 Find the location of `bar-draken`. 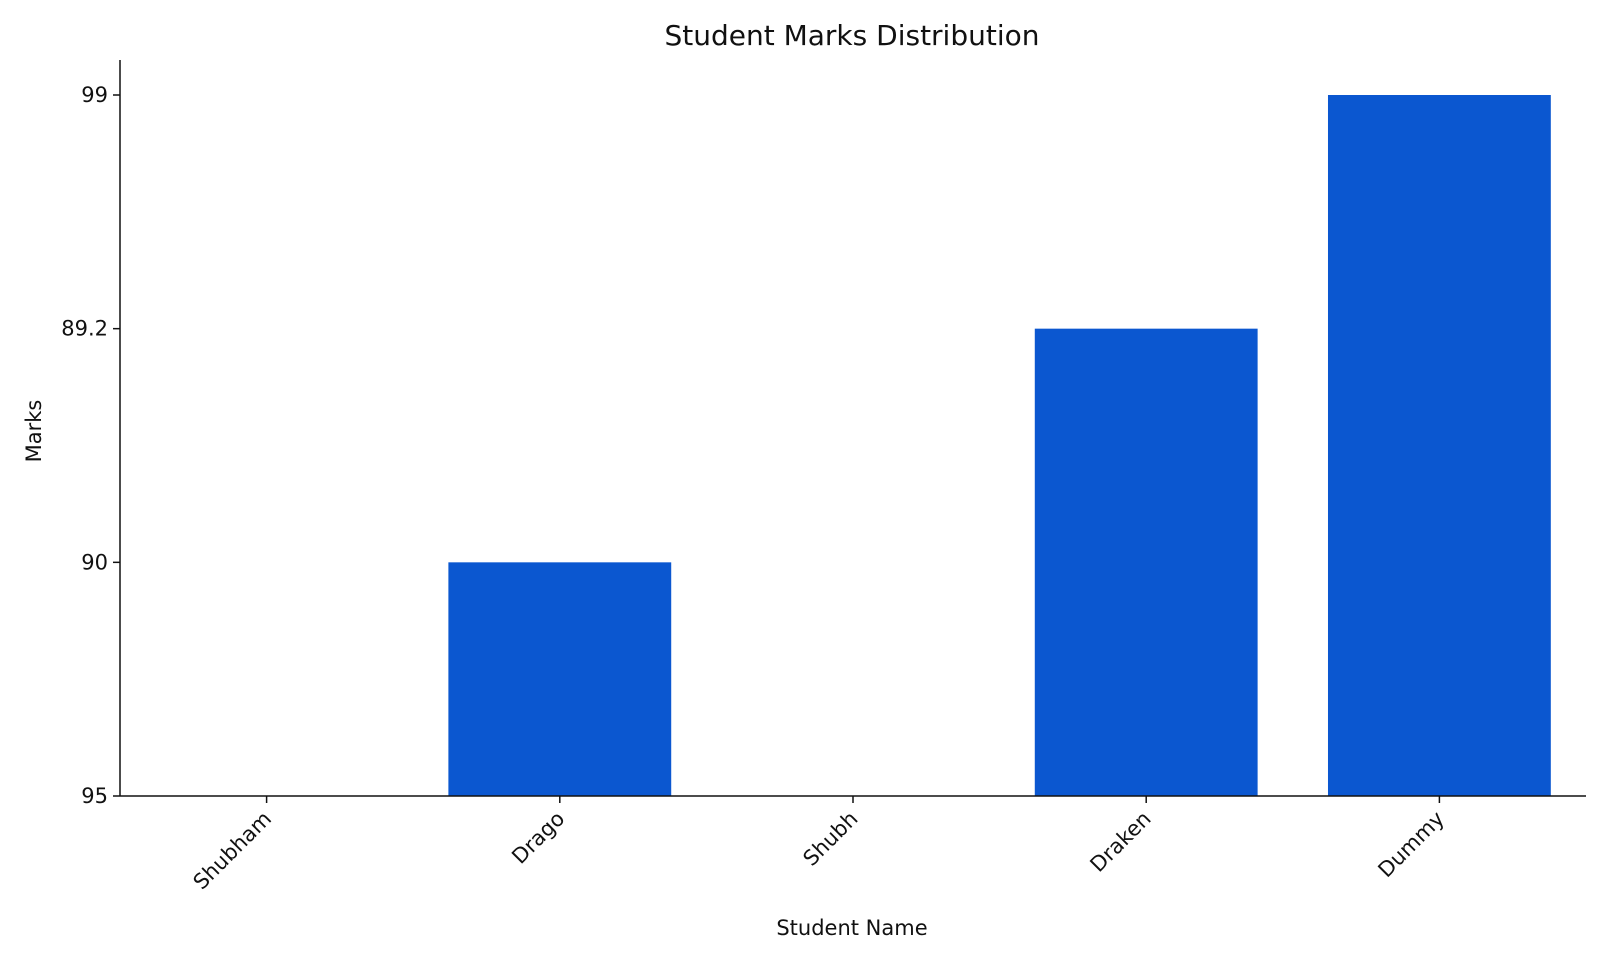

bar-draken is located at coordinates (1146, 562).